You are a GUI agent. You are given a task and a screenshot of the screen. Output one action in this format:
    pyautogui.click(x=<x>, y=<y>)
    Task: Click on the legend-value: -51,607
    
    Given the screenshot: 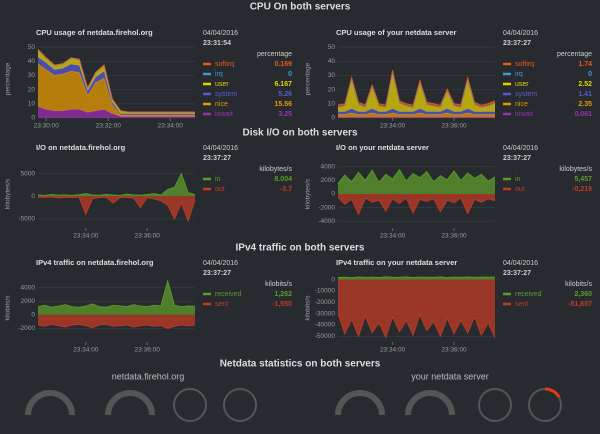 What is the action you would take?
    pyautogui.click(x=580, y=304)
    